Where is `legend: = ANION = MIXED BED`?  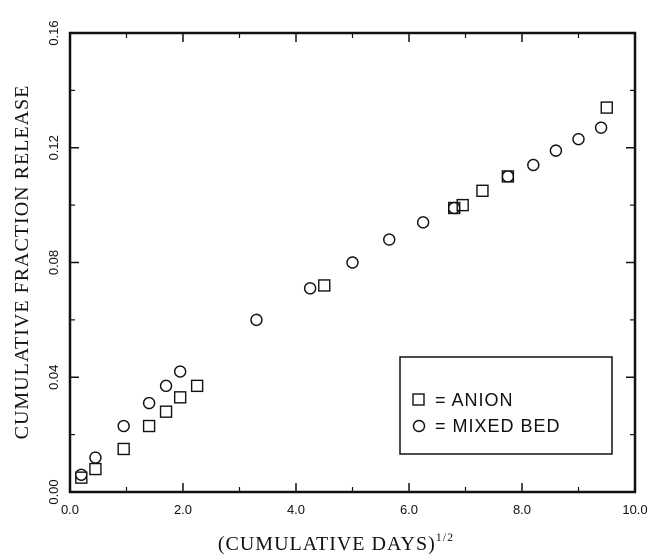
legend: = ANION = MIXED BED is located at coordinates (506, 405).